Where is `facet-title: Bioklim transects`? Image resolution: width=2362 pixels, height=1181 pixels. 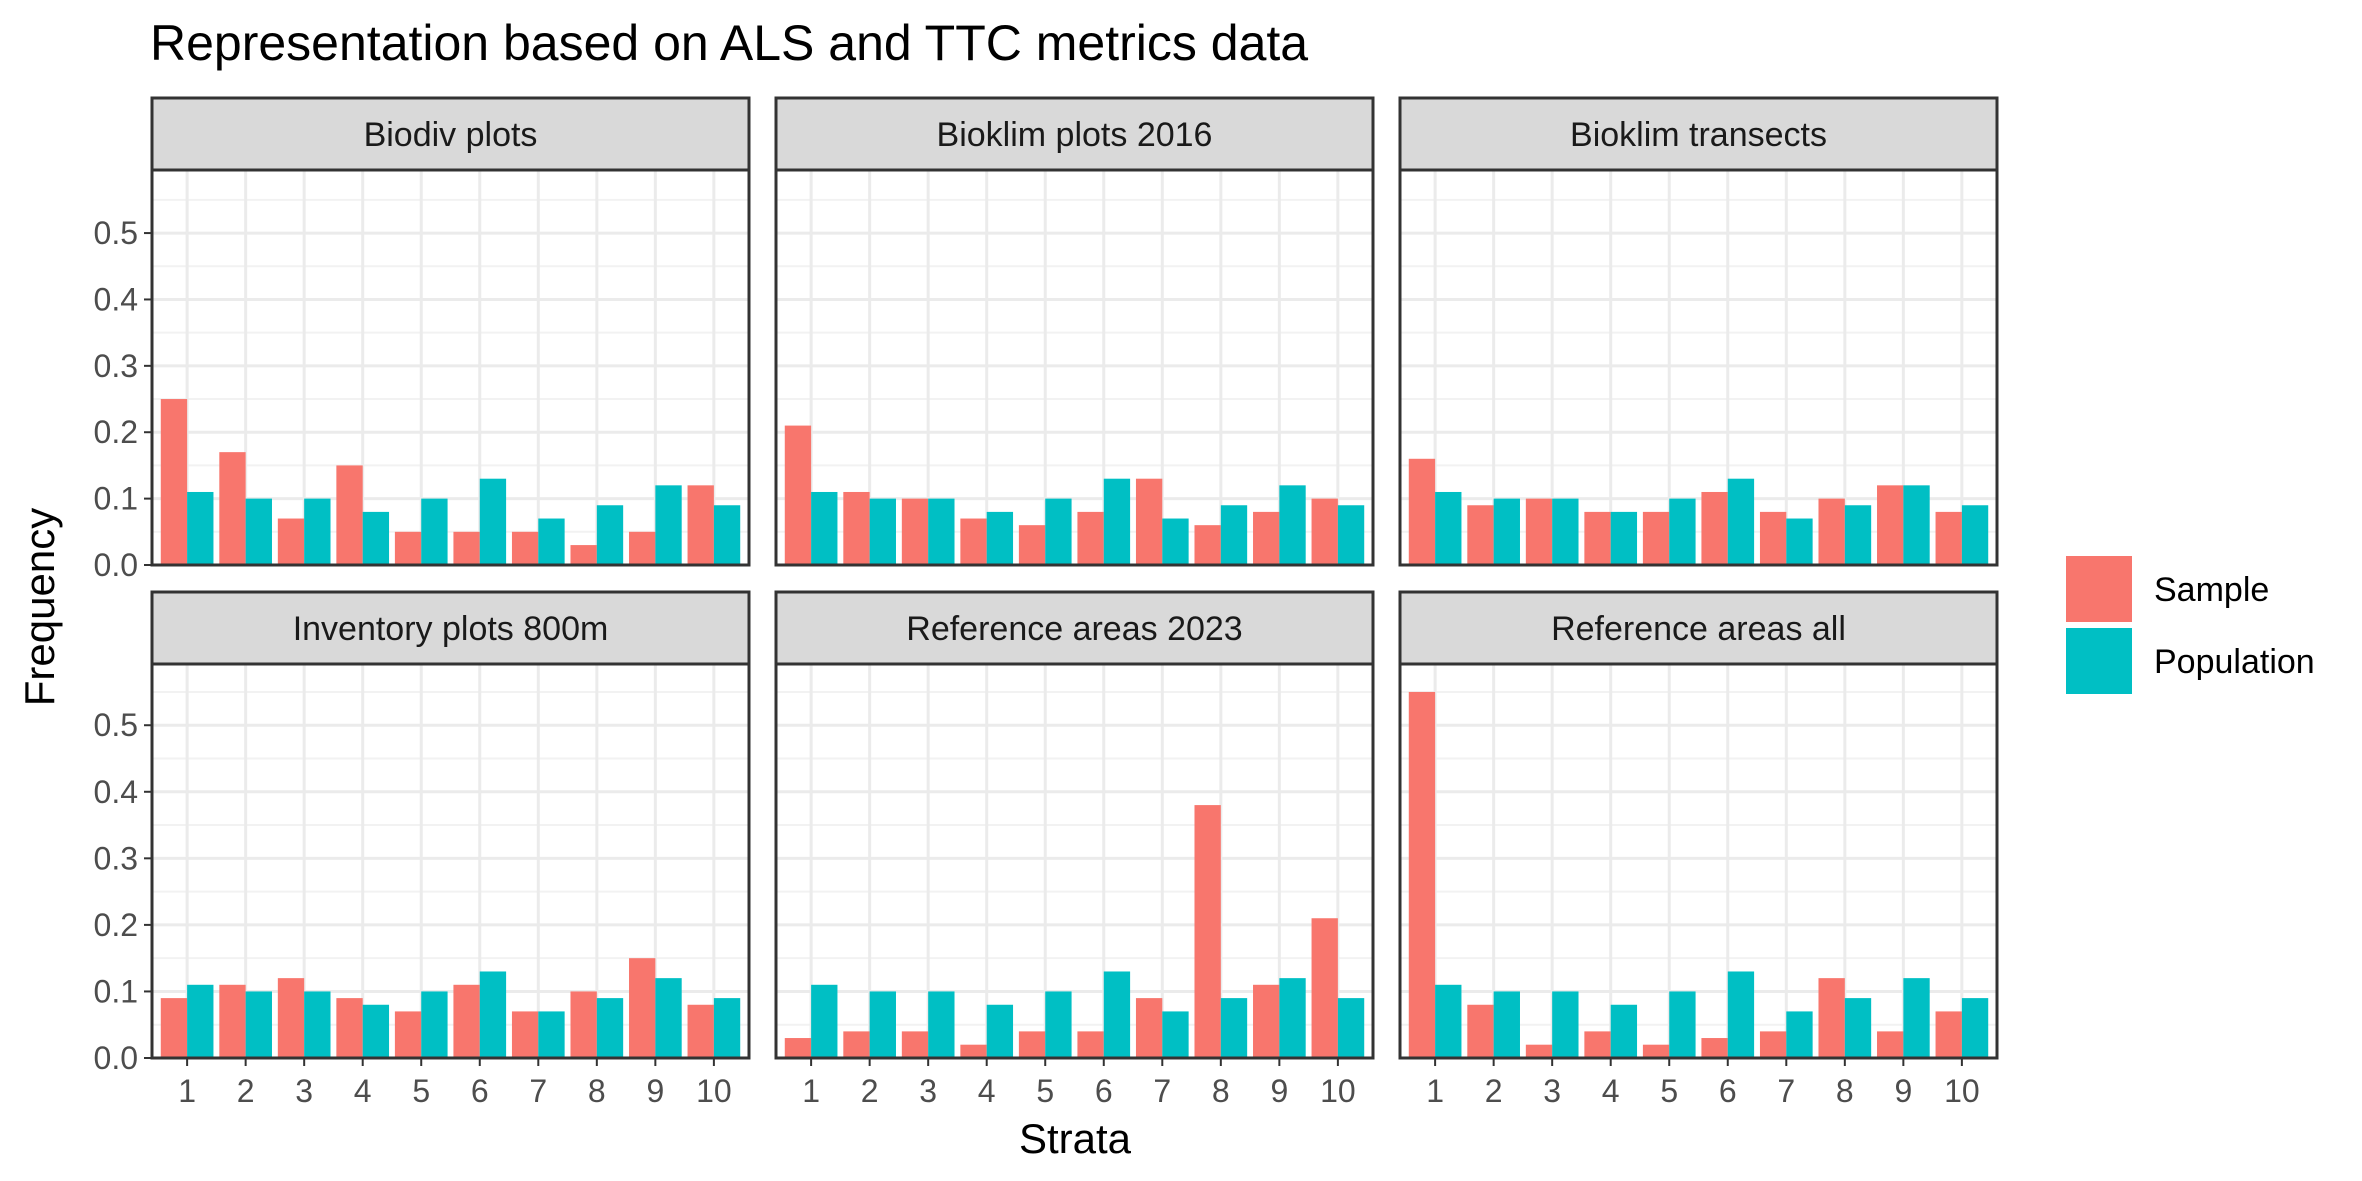
facet-title: Bioklim transects is located at coordinates (1698, 135).